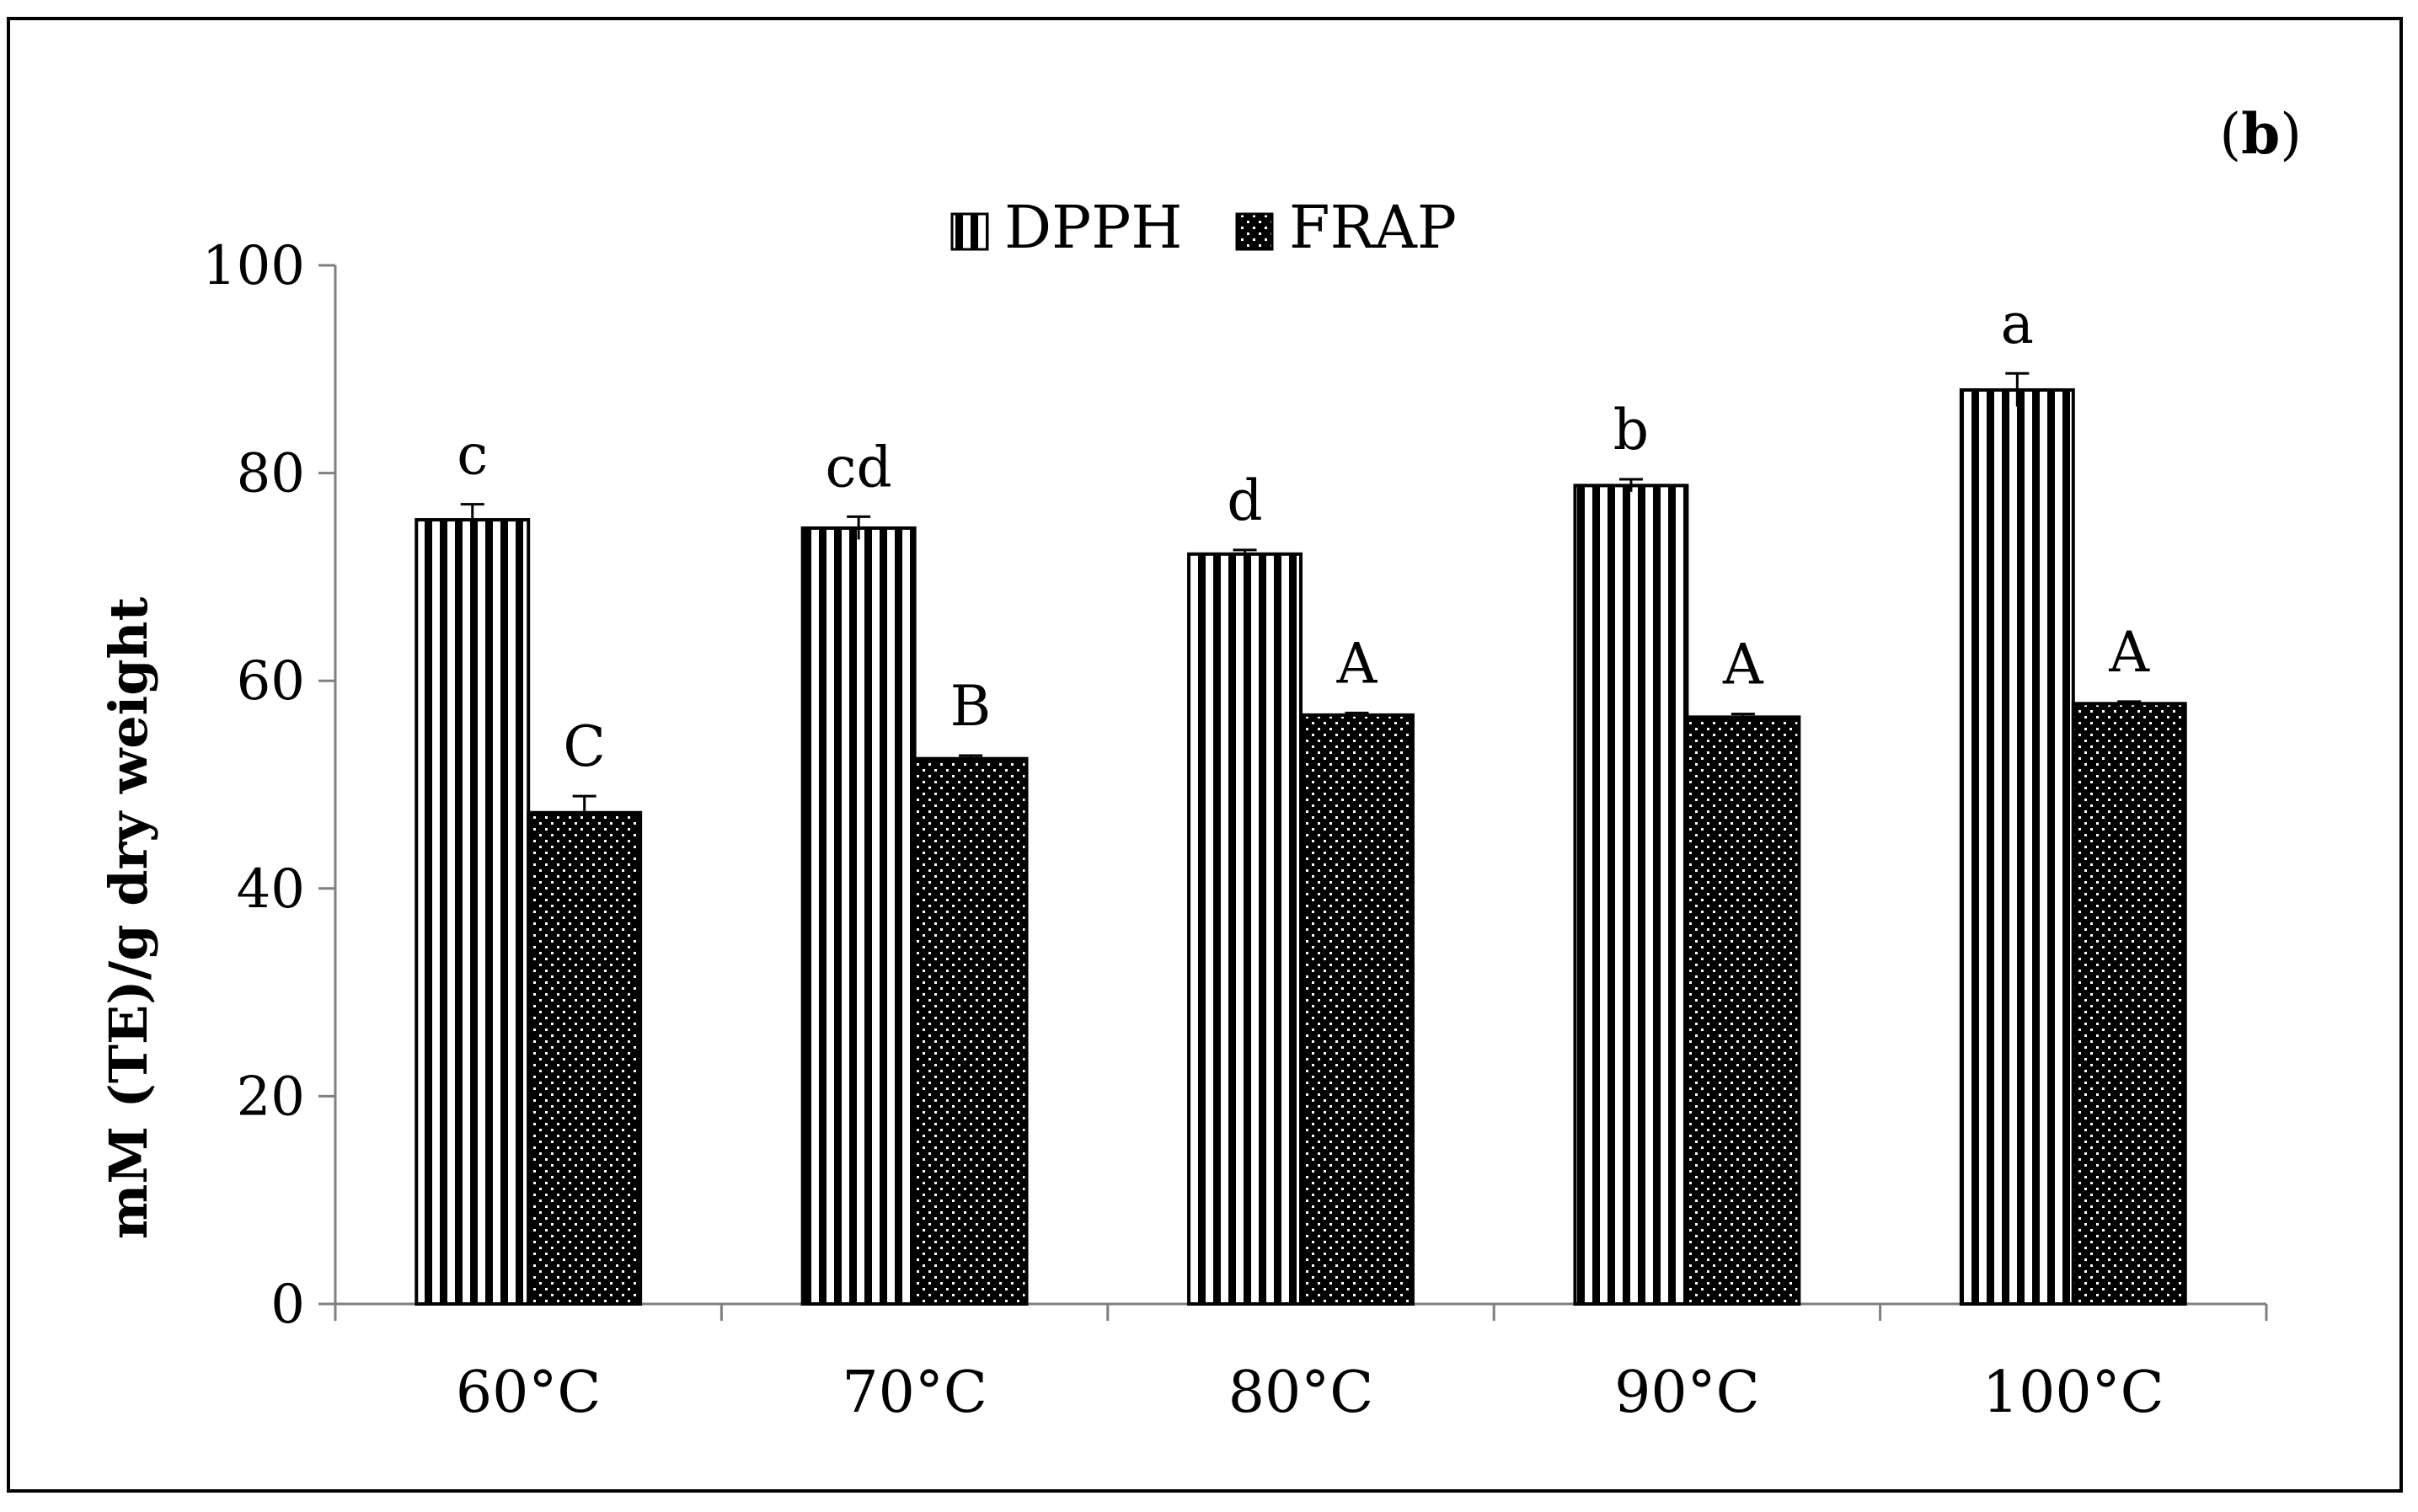 The width and height of the screenshot is (2418, 1512). What do you see at coordinates (1301, 1393) in the screenshot?
I see `x-category-label: 80°C` at bounding box center [1301, 1393].